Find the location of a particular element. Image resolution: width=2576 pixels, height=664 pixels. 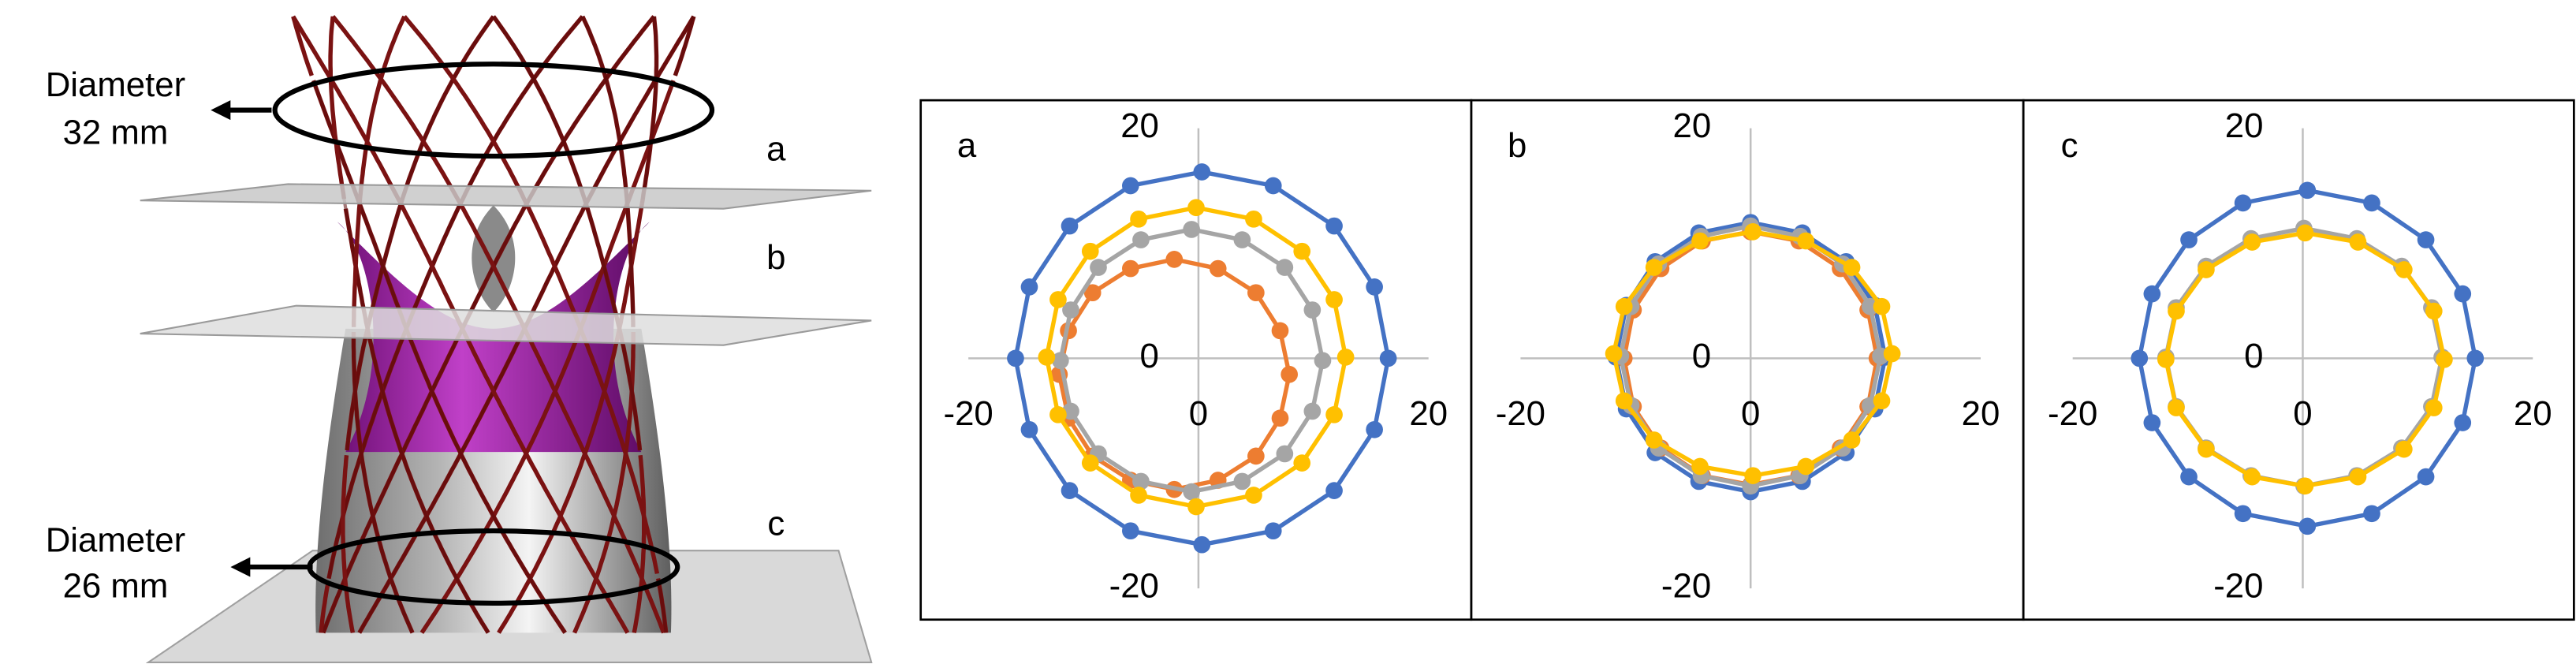

diameter-ring-top is located at coordinates (493, 110).